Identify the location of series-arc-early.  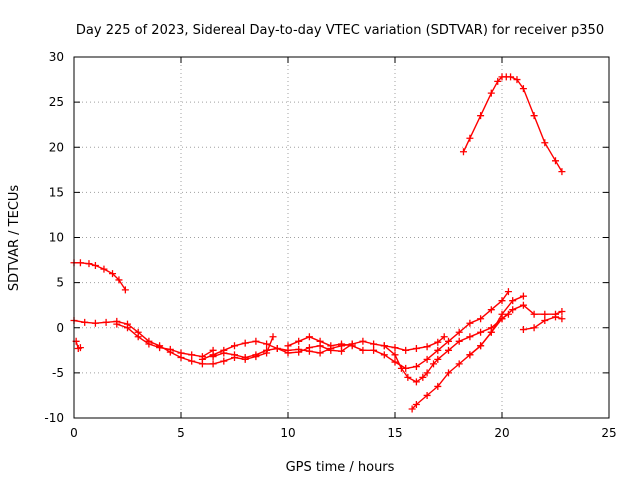
(99, 276).